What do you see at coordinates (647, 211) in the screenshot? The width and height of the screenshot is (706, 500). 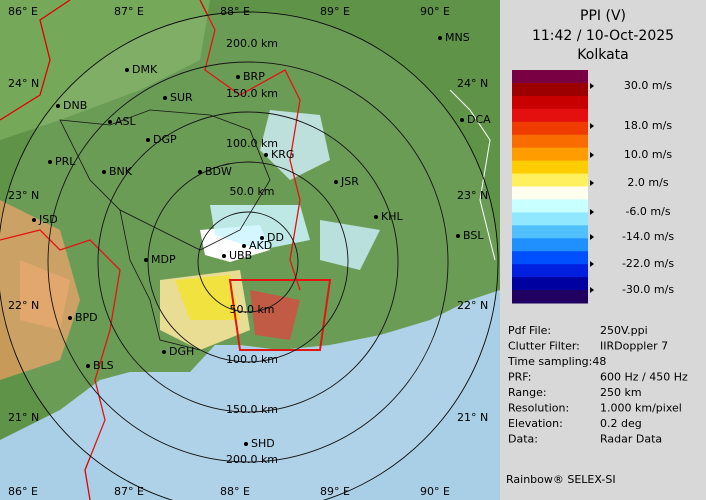 I see `legend-label: -6.0 m/s` at bounding box center [647, 211].